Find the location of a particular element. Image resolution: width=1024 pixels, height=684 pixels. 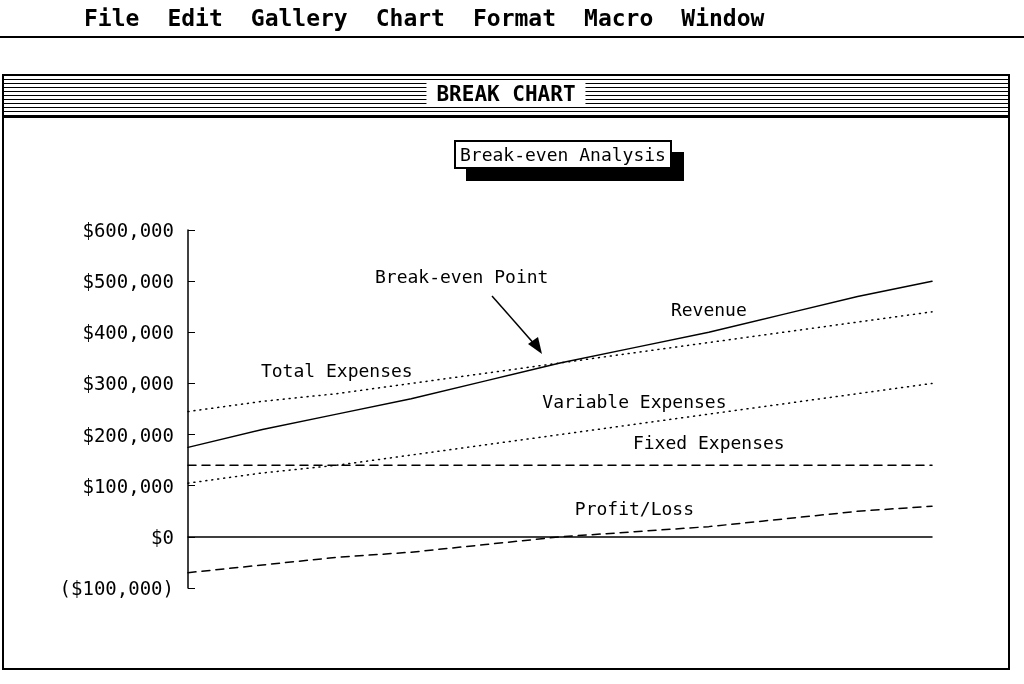

series-label: Revenue is located at coordinates (708, 309).